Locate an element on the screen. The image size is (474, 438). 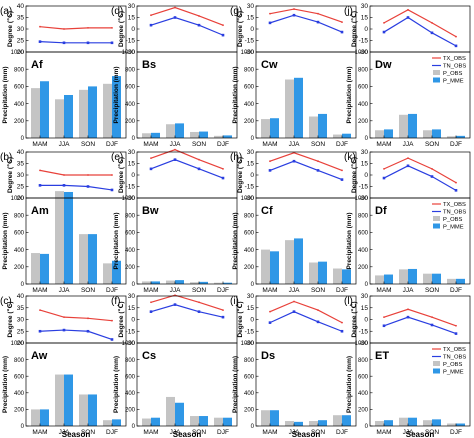
legend-label: P_OBS is located at coordinates (452, 74).